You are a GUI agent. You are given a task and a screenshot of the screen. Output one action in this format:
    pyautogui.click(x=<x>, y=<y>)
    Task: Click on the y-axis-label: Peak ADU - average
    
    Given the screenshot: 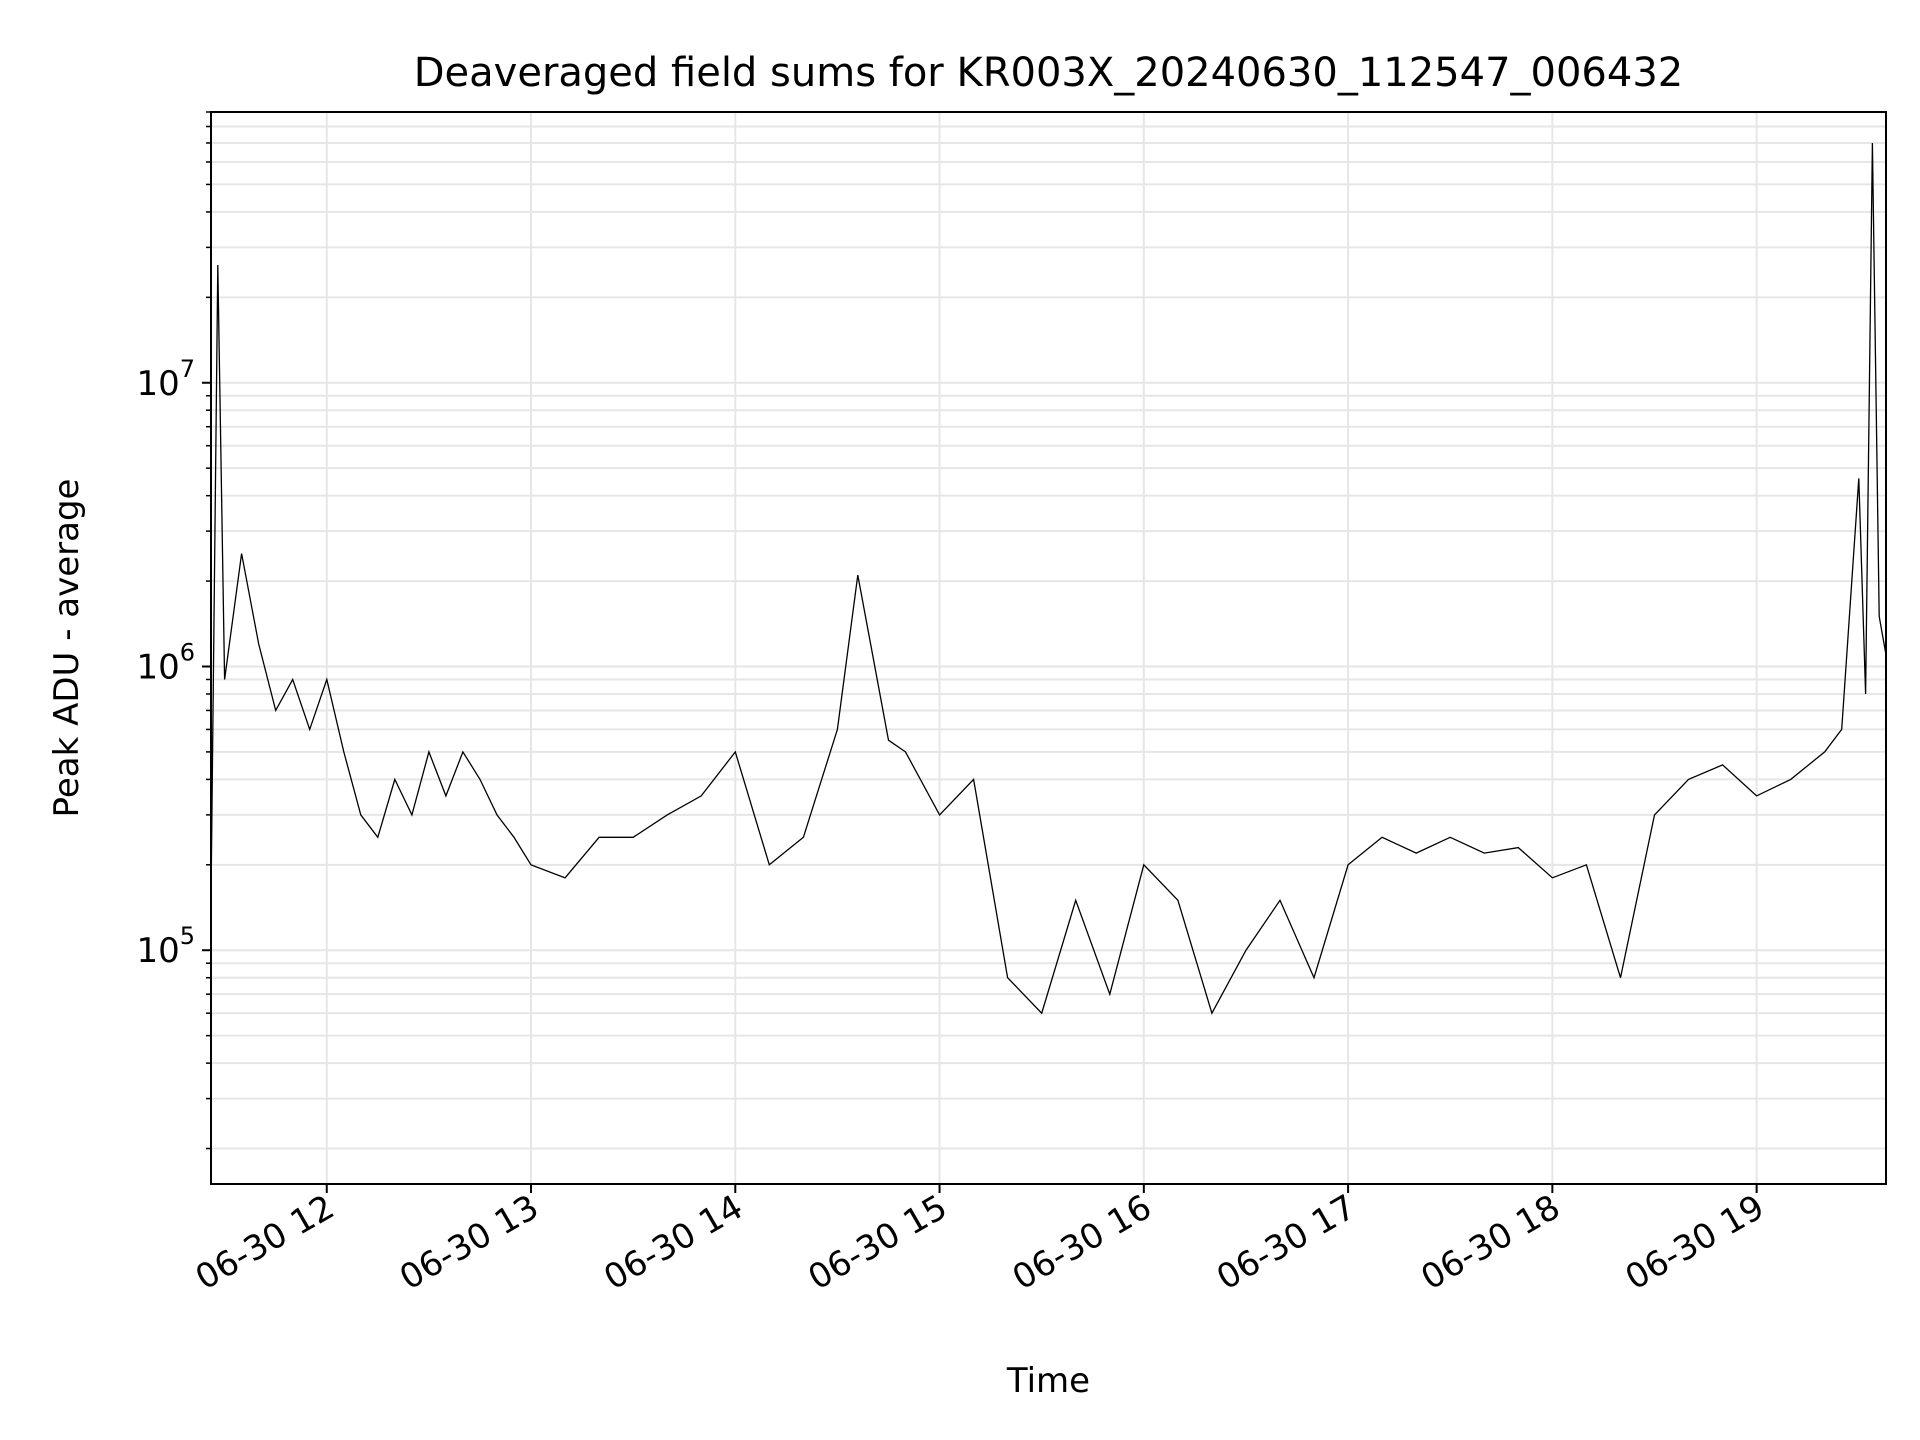 What is the action you would take?
    pyautogui.click(x=67, y=648)
    